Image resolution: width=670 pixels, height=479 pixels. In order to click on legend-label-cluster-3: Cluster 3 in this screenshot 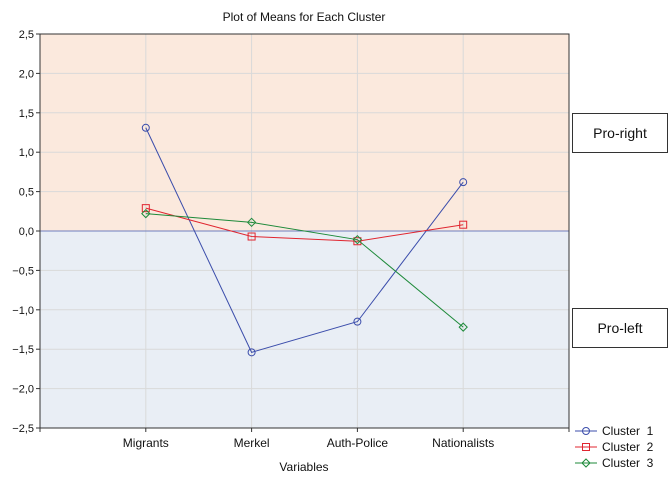, I will do `click(628, 463)`.